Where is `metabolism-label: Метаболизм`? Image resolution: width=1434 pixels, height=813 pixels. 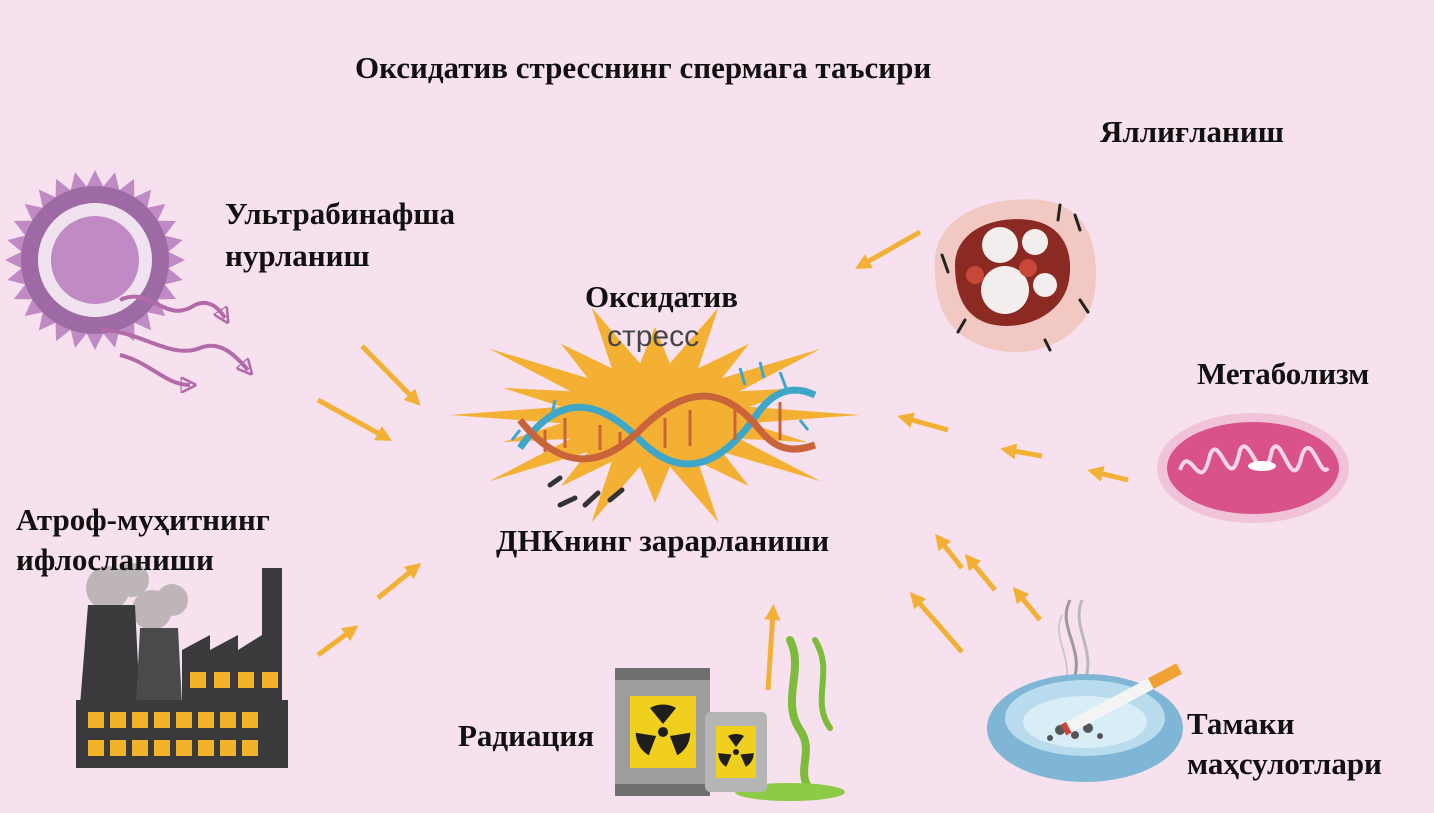
metabolism-label: Метаболизм is located at coordinates (1283, 373).